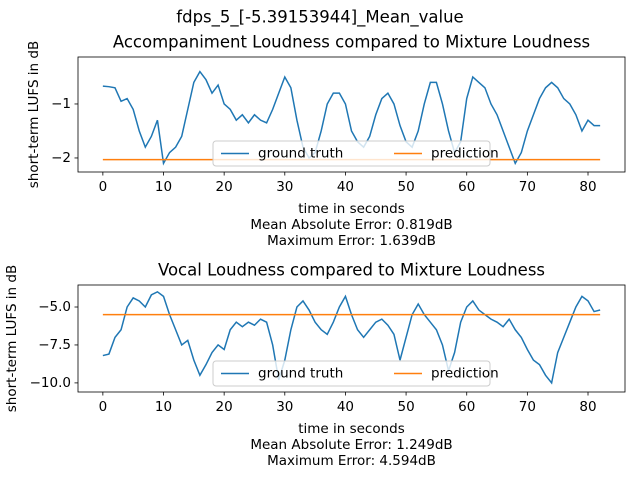  What do you see at coordinates (50, 383) in the screenshot?
I see `y-tick-label: −10.0` at bounding box center [50, 383].